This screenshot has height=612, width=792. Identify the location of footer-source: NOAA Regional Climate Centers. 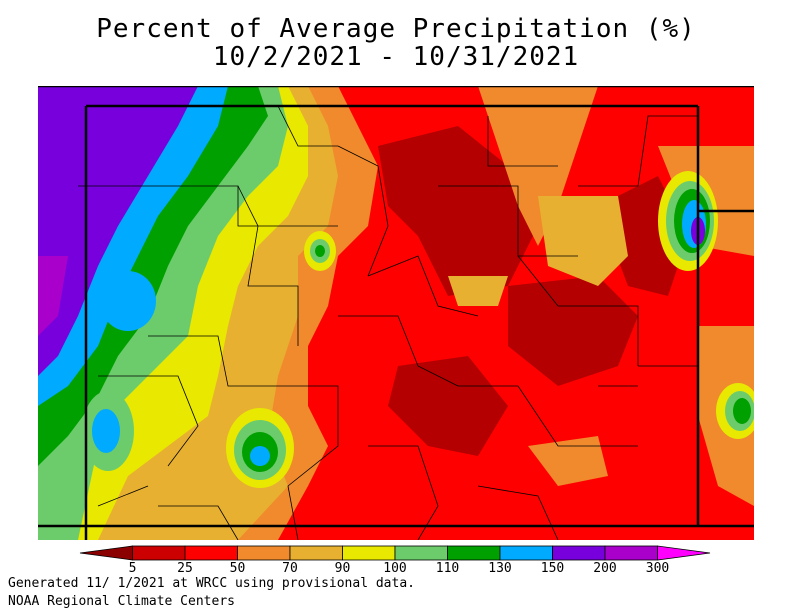
(121, 601).